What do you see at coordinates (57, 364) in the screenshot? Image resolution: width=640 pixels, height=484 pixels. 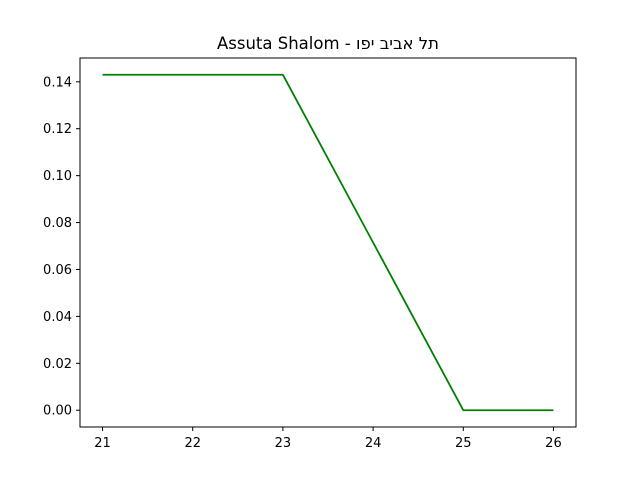 I see `y-tick-label: 0.02` at bounding box center [57, 364].